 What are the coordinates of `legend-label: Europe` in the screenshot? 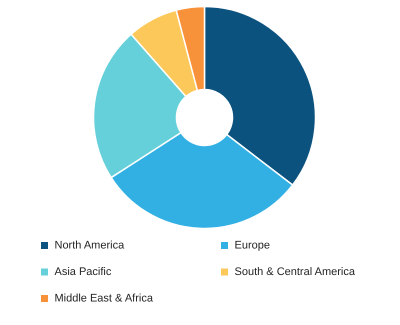 It's located at (252, 246).